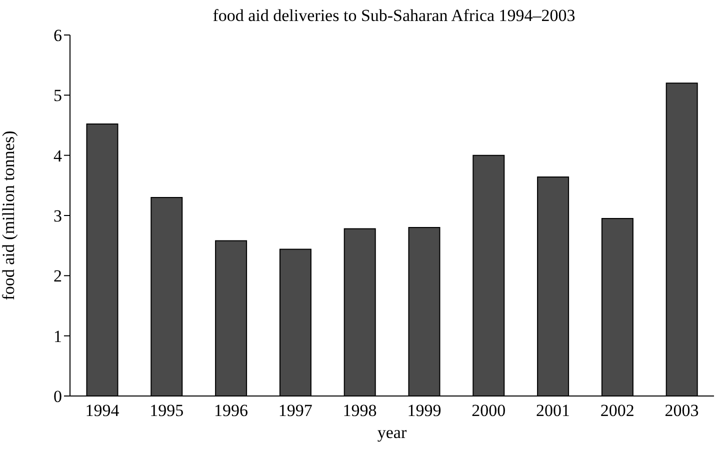 This screenshot has height=450, width=716. Describe the element at coordinates (617, 410) in the screenshot. I see `x-tick-label: 2002` at that location.